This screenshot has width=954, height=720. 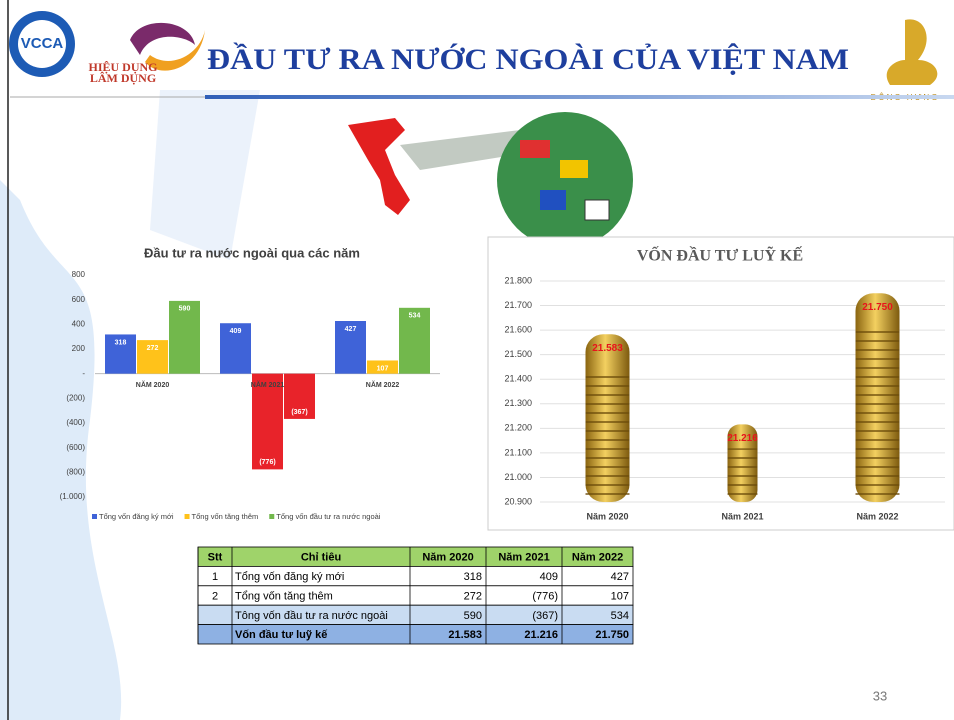 What do you see at coordinates (912, 52) in the screenshot?
I see `logo-dong-hung` at bounding box center [912, 52].